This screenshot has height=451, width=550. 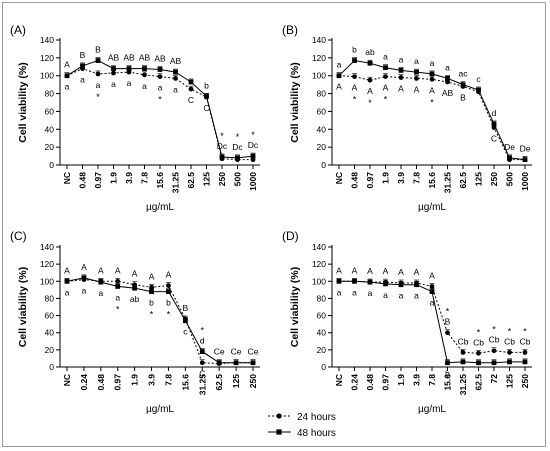 What do you see at coordinates (339, 87) in the screenshot?
I see `significance-letter-lower: A` at bounding box center [339, 87].